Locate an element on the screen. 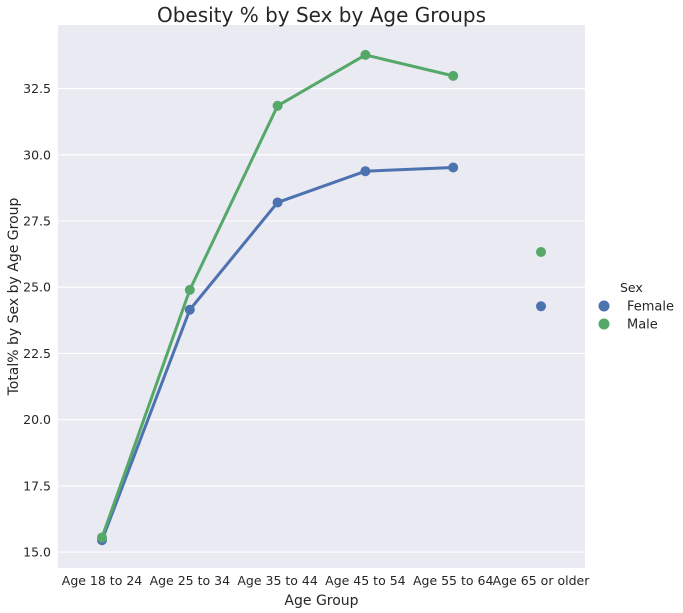 This screenshot has width=683, height=613. legend-label-female: Female is located at coordinates (650, 307).